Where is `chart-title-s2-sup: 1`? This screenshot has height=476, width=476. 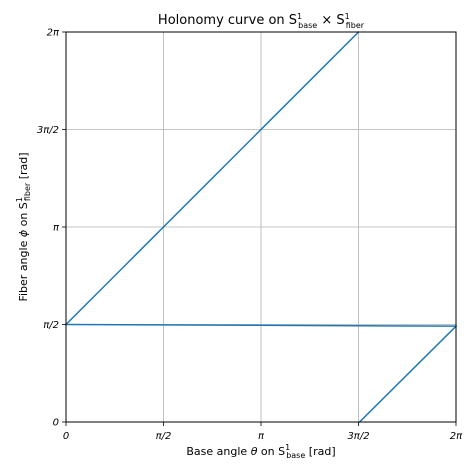 chart-title-s2-sup: 1 is located at coordinates (347, 16).